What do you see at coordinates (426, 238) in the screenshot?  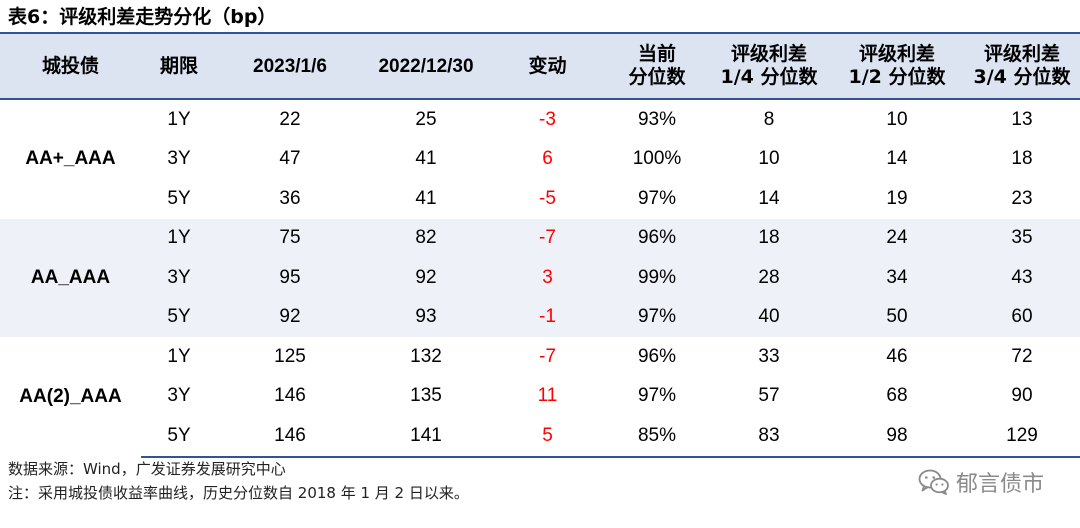 I see `value-2022-cell: 82` at bounding box center [426, 238].